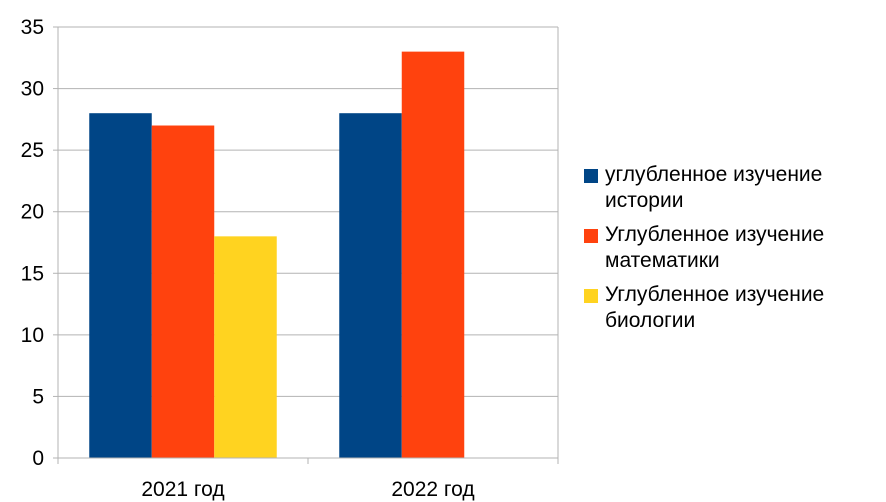 The width and height of the screenshot is (886, 502). What do you see at coordinates (714, 187) in the screenshot?
I see `legend-label: углубленное изучение истории` at bounding box center [714, 187].